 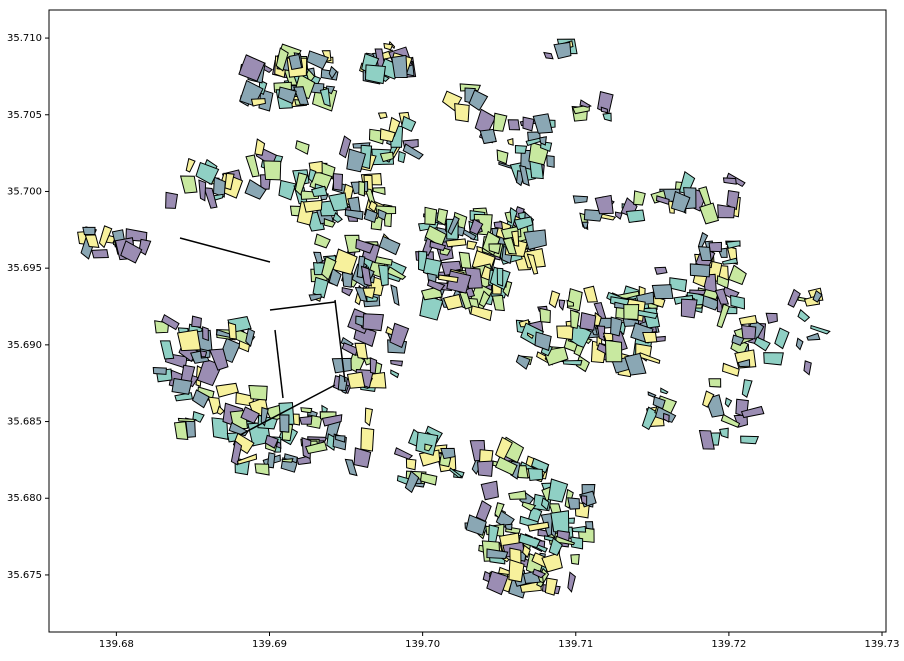 What do you see at coordinates (269, 644) in the screenshot?
I see `x-tick-label: 139.69` at bounding box center [269, 644].